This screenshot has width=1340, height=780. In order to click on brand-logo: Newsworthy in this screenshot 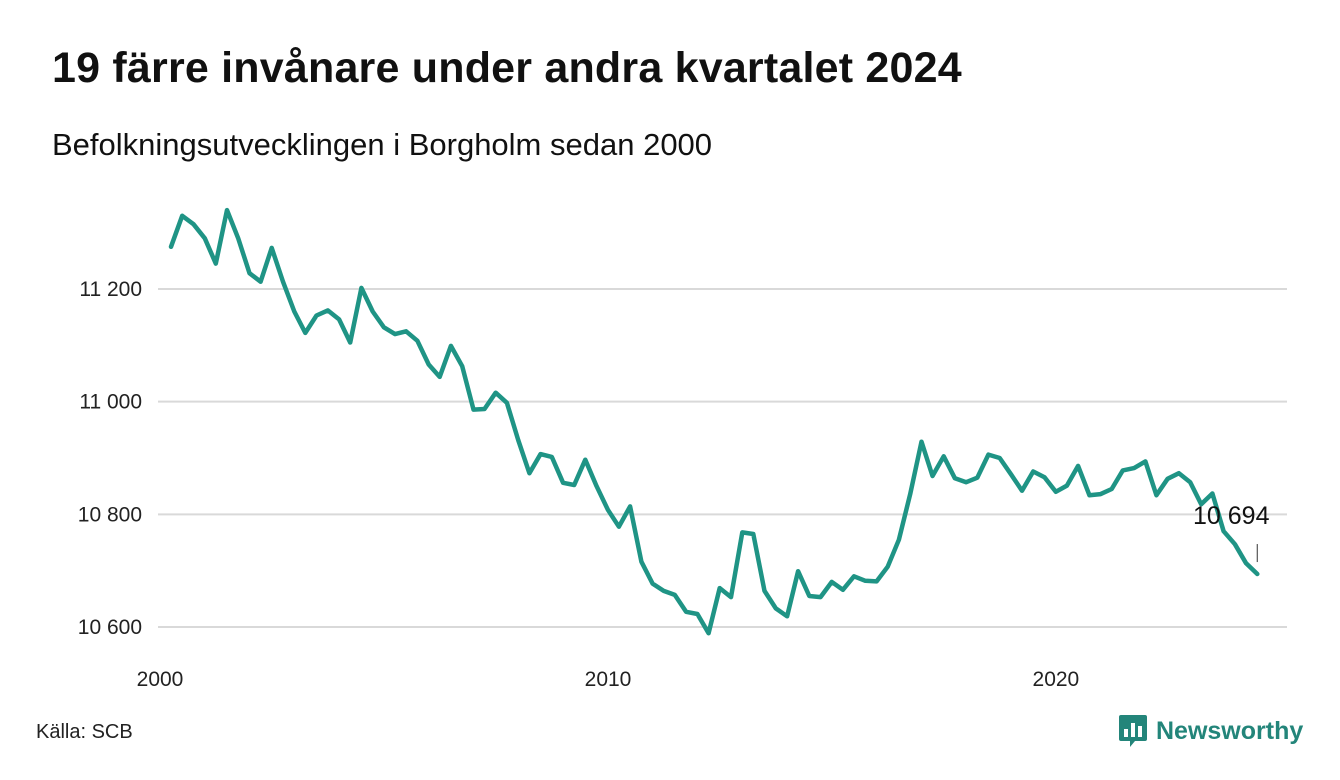, I will do `click(1210, 731)`.